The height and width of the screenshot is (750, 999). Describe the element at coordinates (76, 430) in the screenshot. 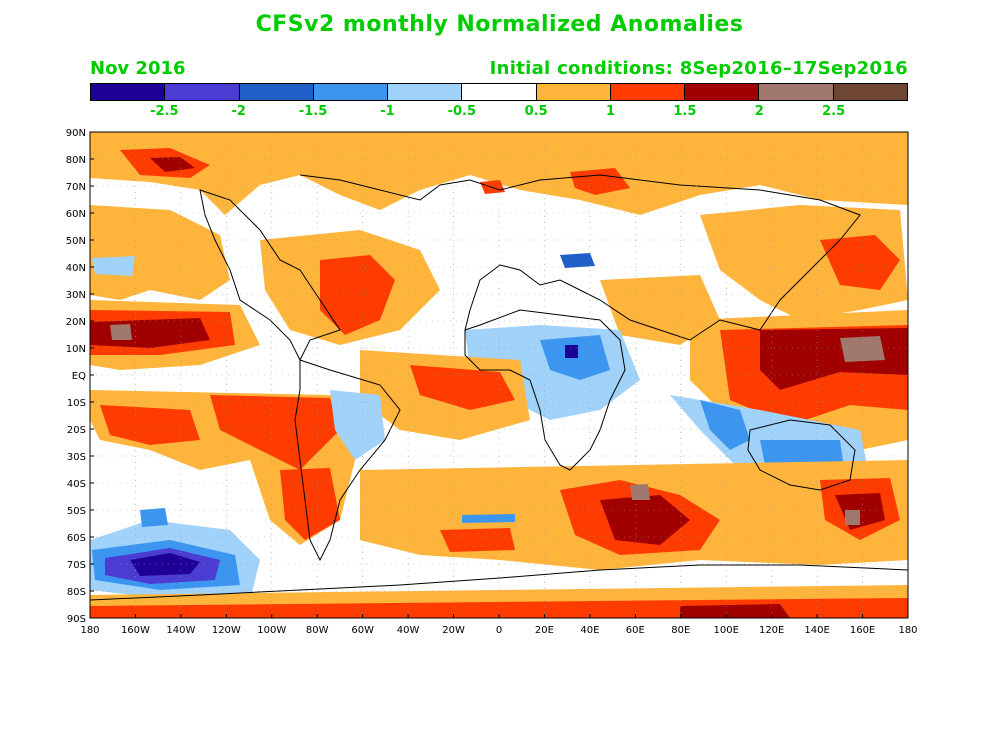

I see `latitude-tick-label: 20S` at that location.